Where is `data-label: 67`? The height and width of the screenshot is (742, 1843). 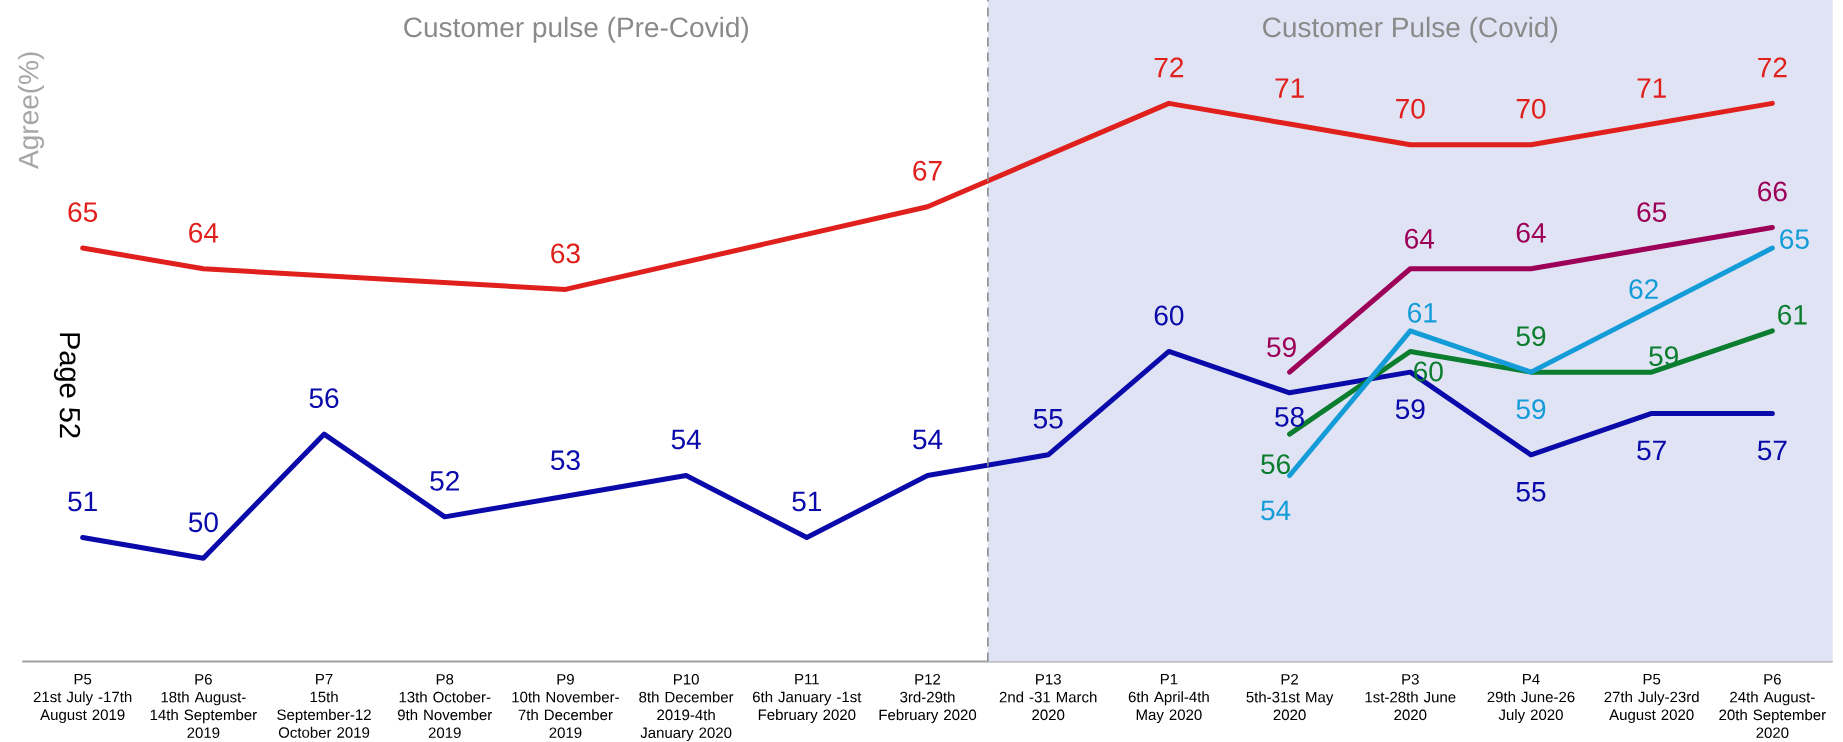 data-label: 67 is located at coordinates (927, 170).